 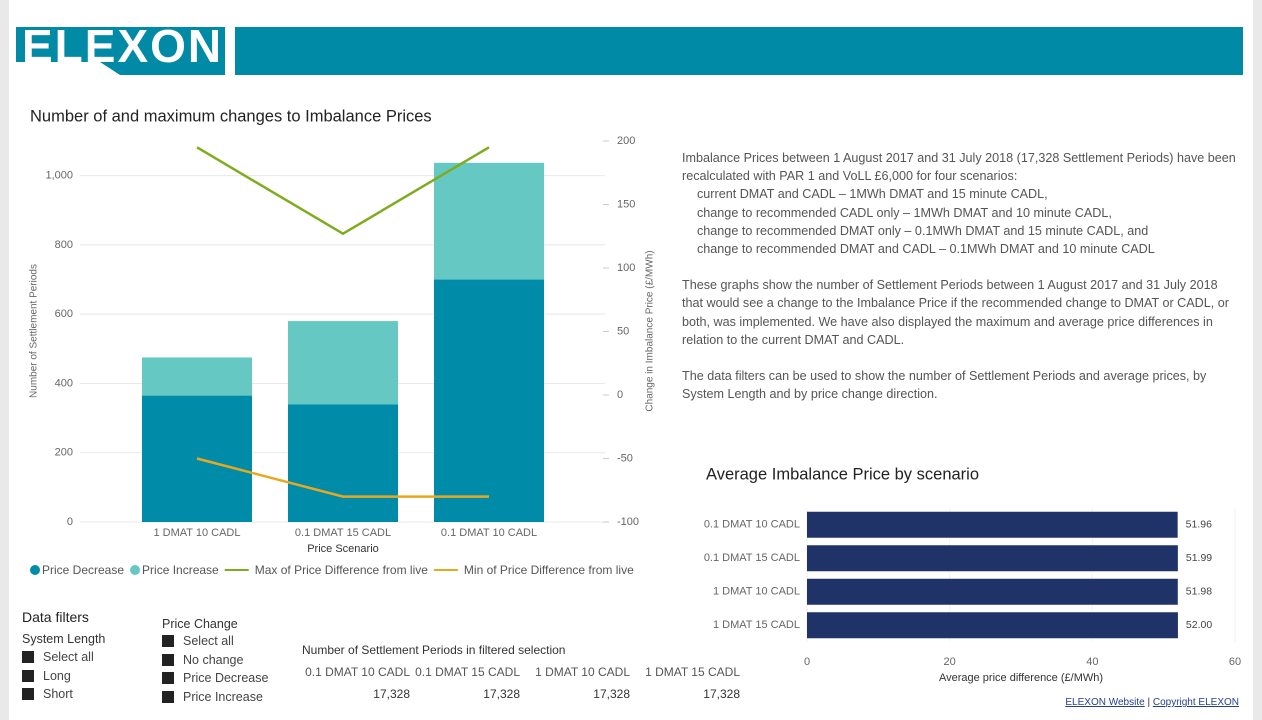 I want to click on legend-item: Price Decrease, so click(x=77, y=570).